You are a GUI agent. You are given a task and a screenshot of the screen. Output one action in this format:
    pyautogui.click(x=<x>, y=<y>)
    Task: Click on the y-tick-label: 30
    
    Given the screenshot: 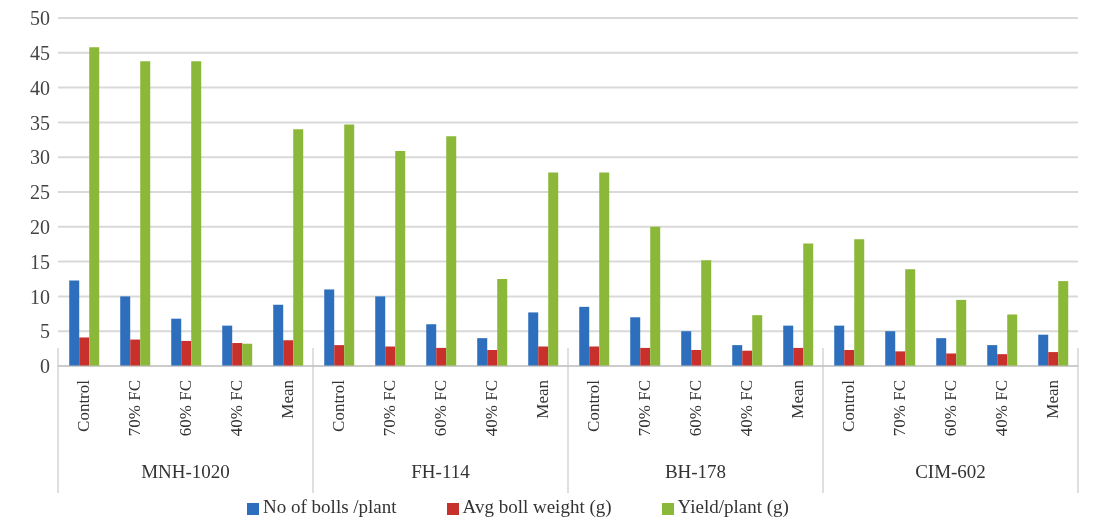 What is the action you would take?
    pyautogui.click(x=40, y=157)
    